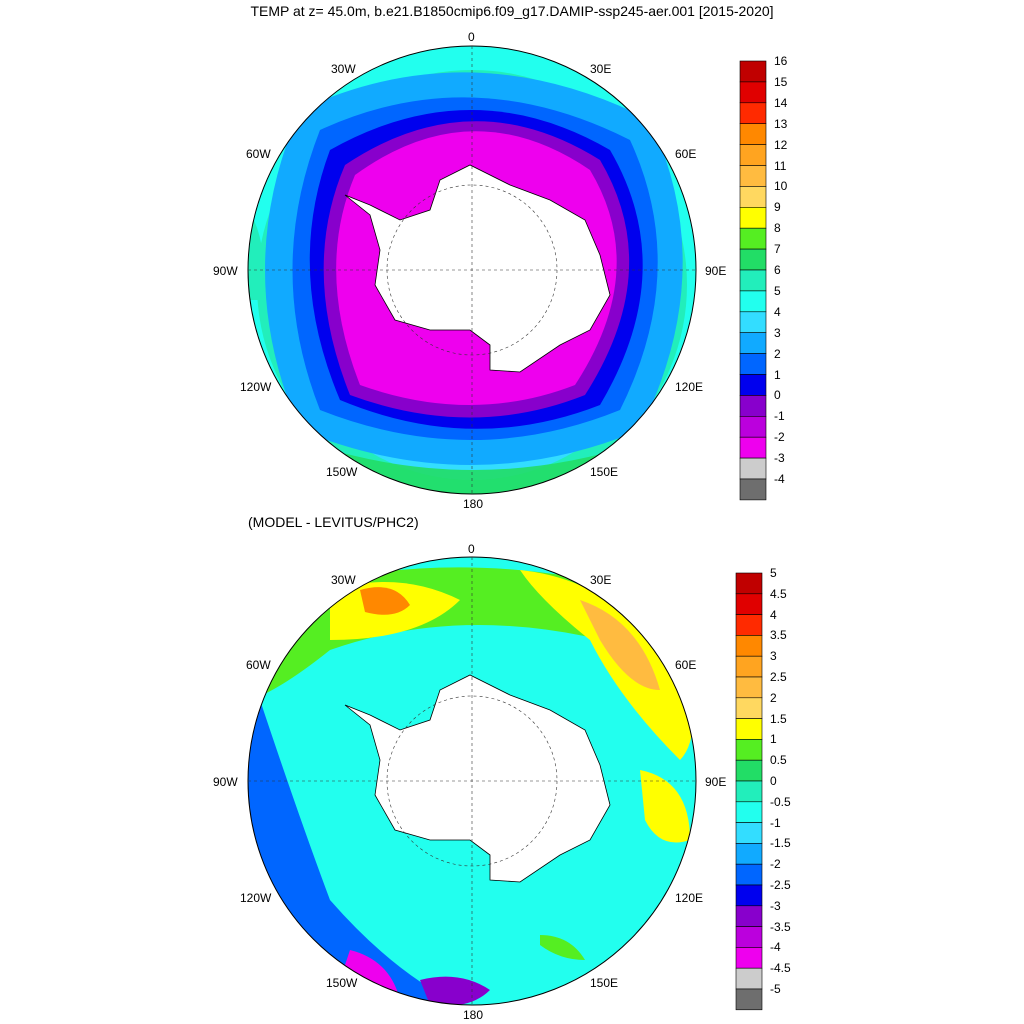  Describe the element at coordinates (778, 635) in the screenshot. I see `bottom-colorbar-label: 3.5` at that location.